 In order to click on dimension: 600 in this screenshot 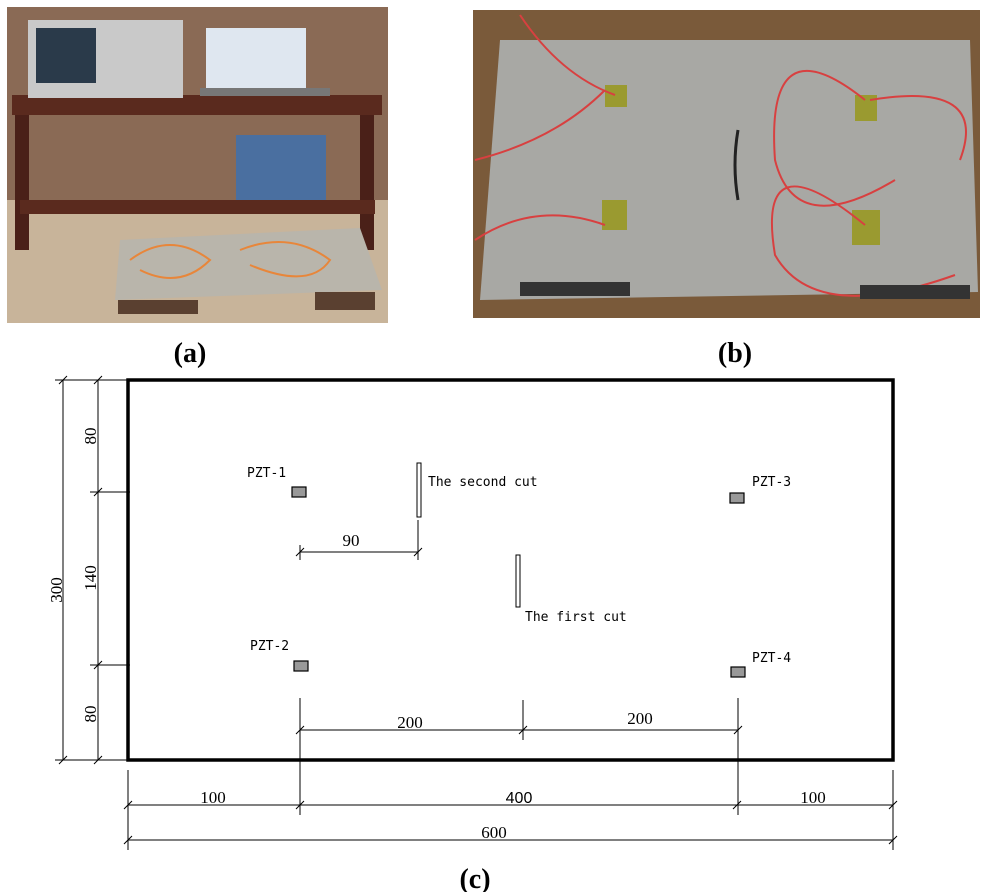, I will do `click(494, 832)`.